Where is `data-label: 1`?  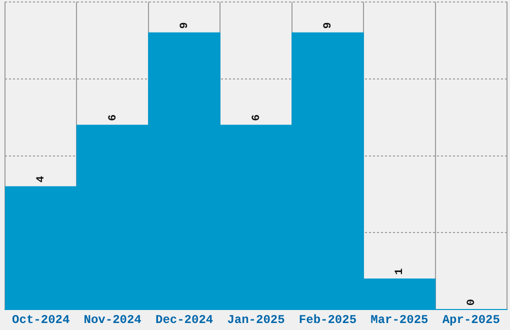
data-label: 1 is located at coordinates (400, 271).